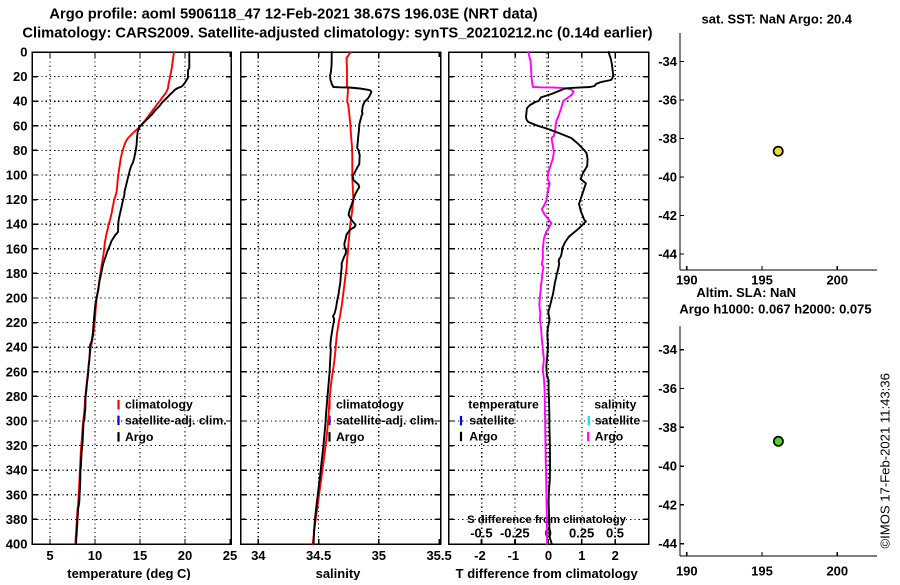  What do you see at coordinates (17, 544) in the screenshot?
I see `svg-text: 400` at bounding box center [17, 544].